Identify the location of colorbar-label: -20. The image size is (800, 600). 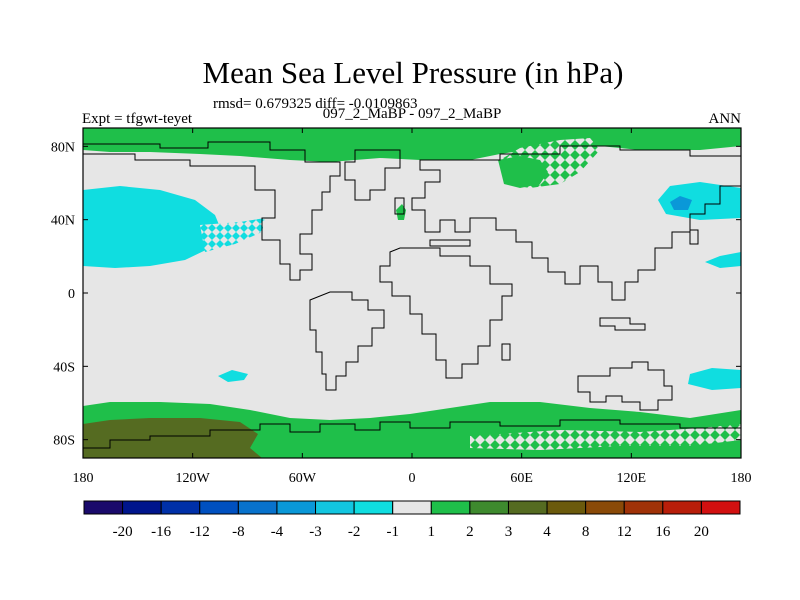
(123, 532).